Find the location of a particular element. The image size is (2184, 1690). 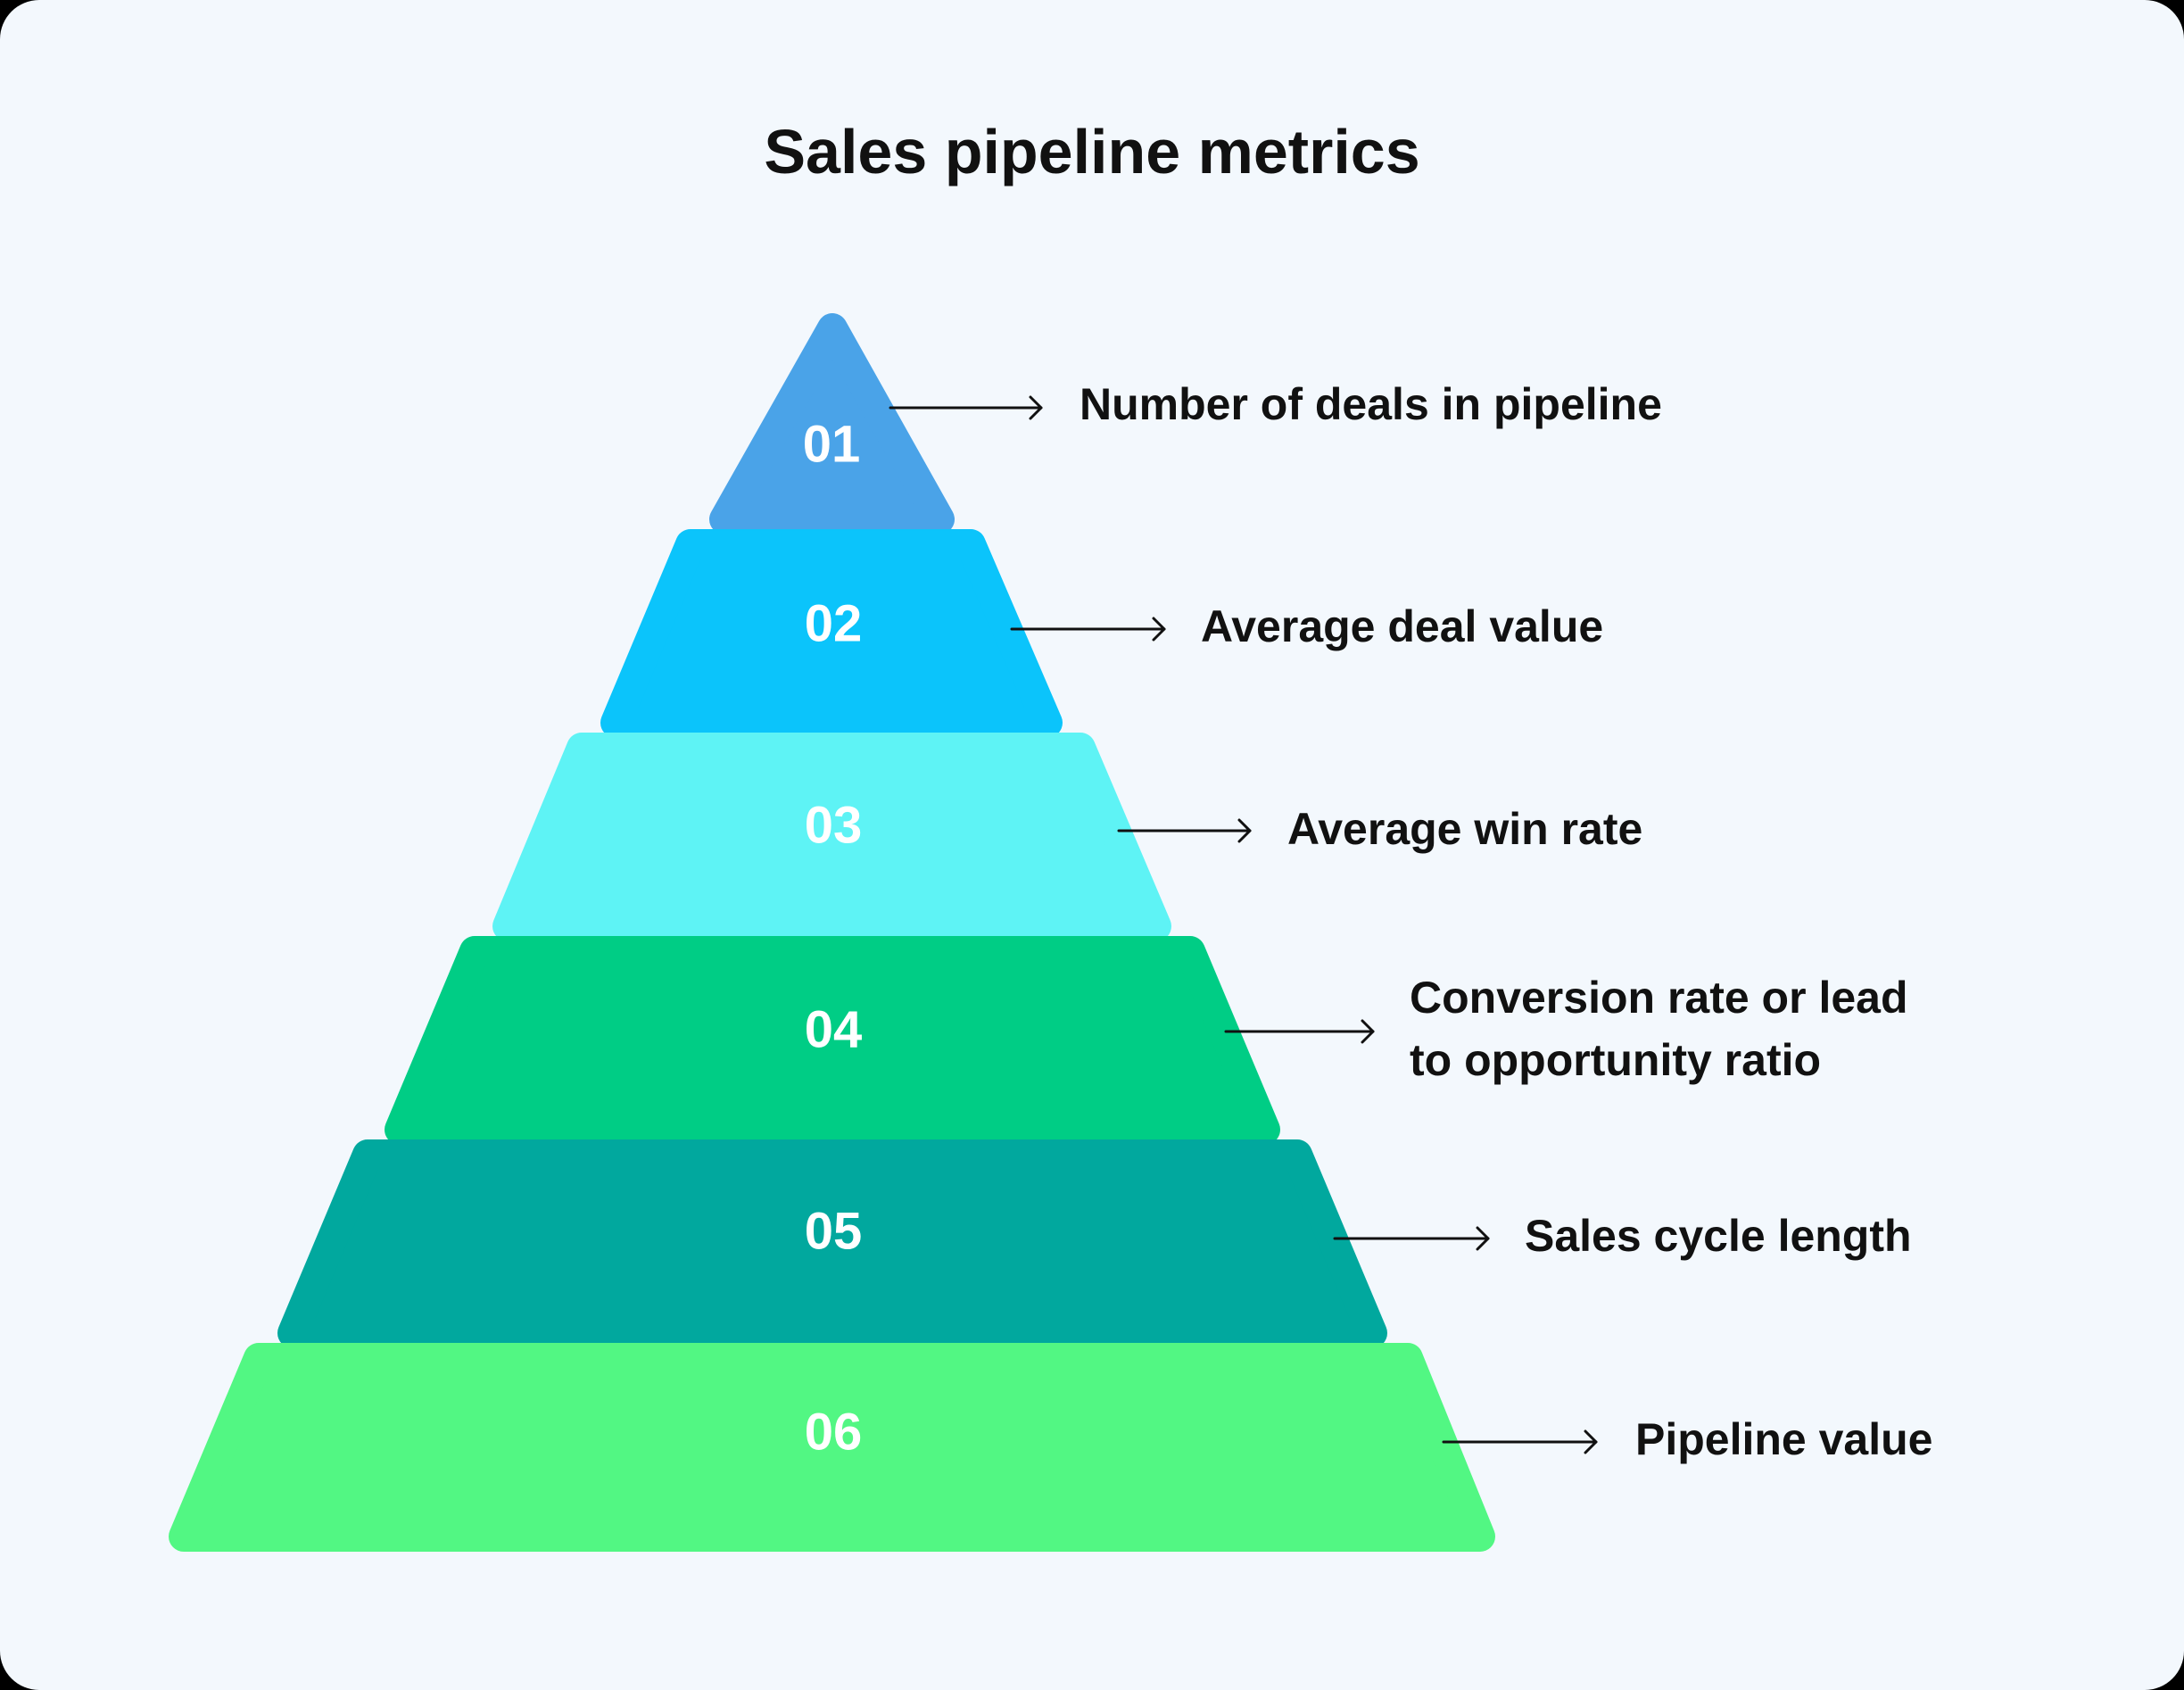

tier-number: 03 is located at coordinates (834, 825).